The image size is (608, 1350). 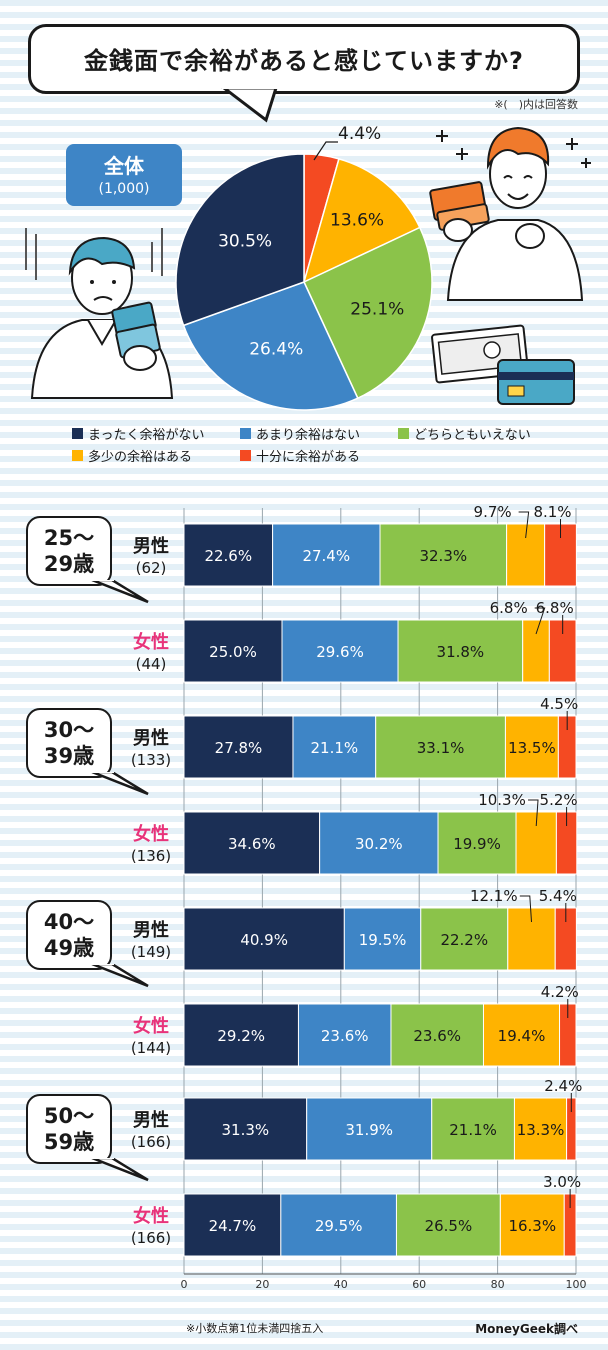 What do you see at coordinates (325, 151) in the screenshot?
I see `pie-leader-line` at bounding box center [325, 151].